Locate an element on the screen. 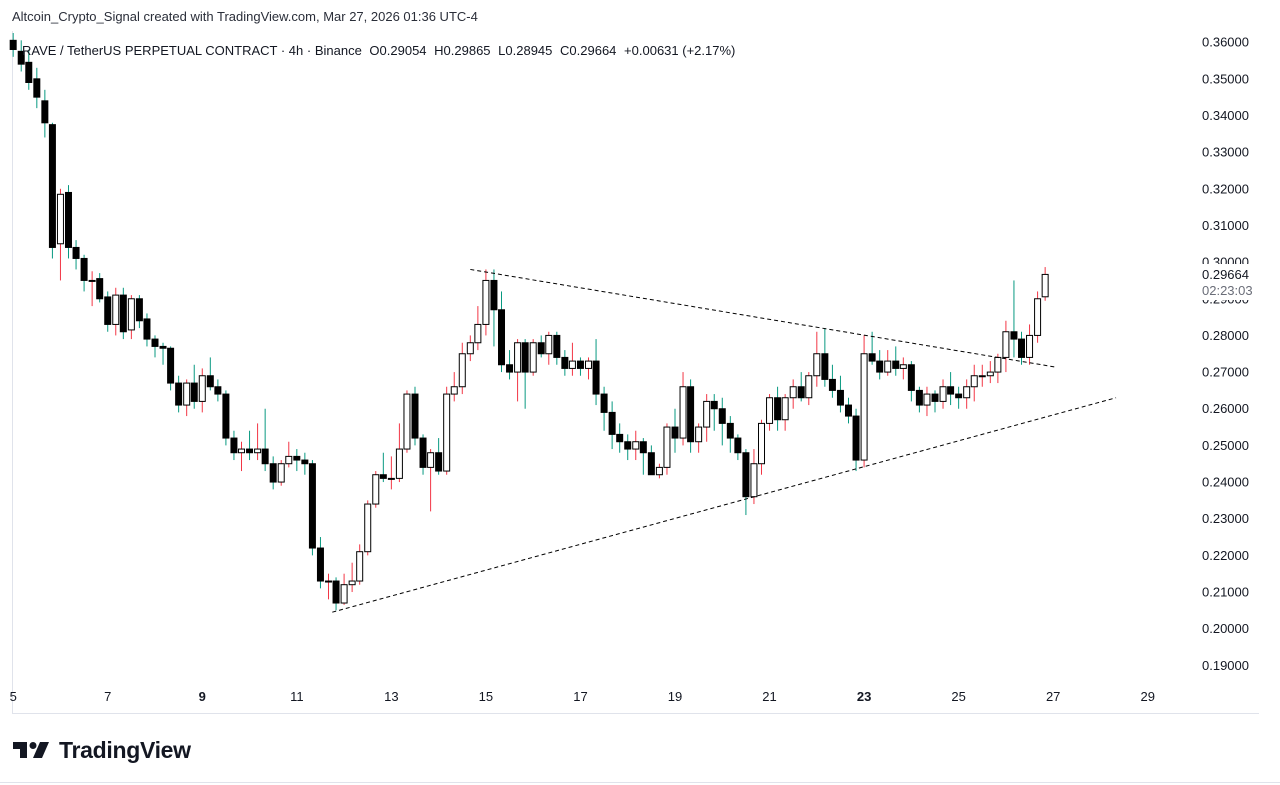 The height and width of the screenshot is (785, 1280). price-tick-label: 0.32000 is located at coordinates (1225, 188).